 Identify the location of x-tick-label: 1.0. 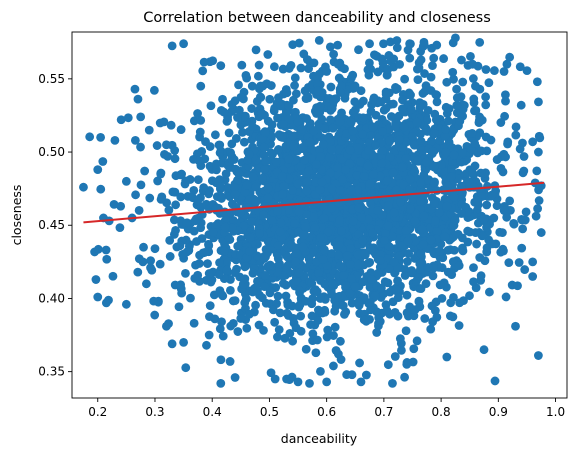
(555, 412).